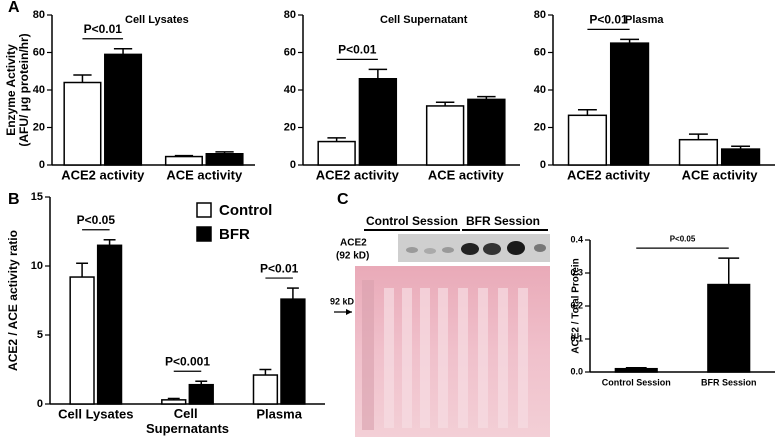 This screenshot has height=438, width=781. What do you see at coordinates (342, 301) in the screenshot?
I see `marker-label: 92 kD` at bounding box center [342, 301].